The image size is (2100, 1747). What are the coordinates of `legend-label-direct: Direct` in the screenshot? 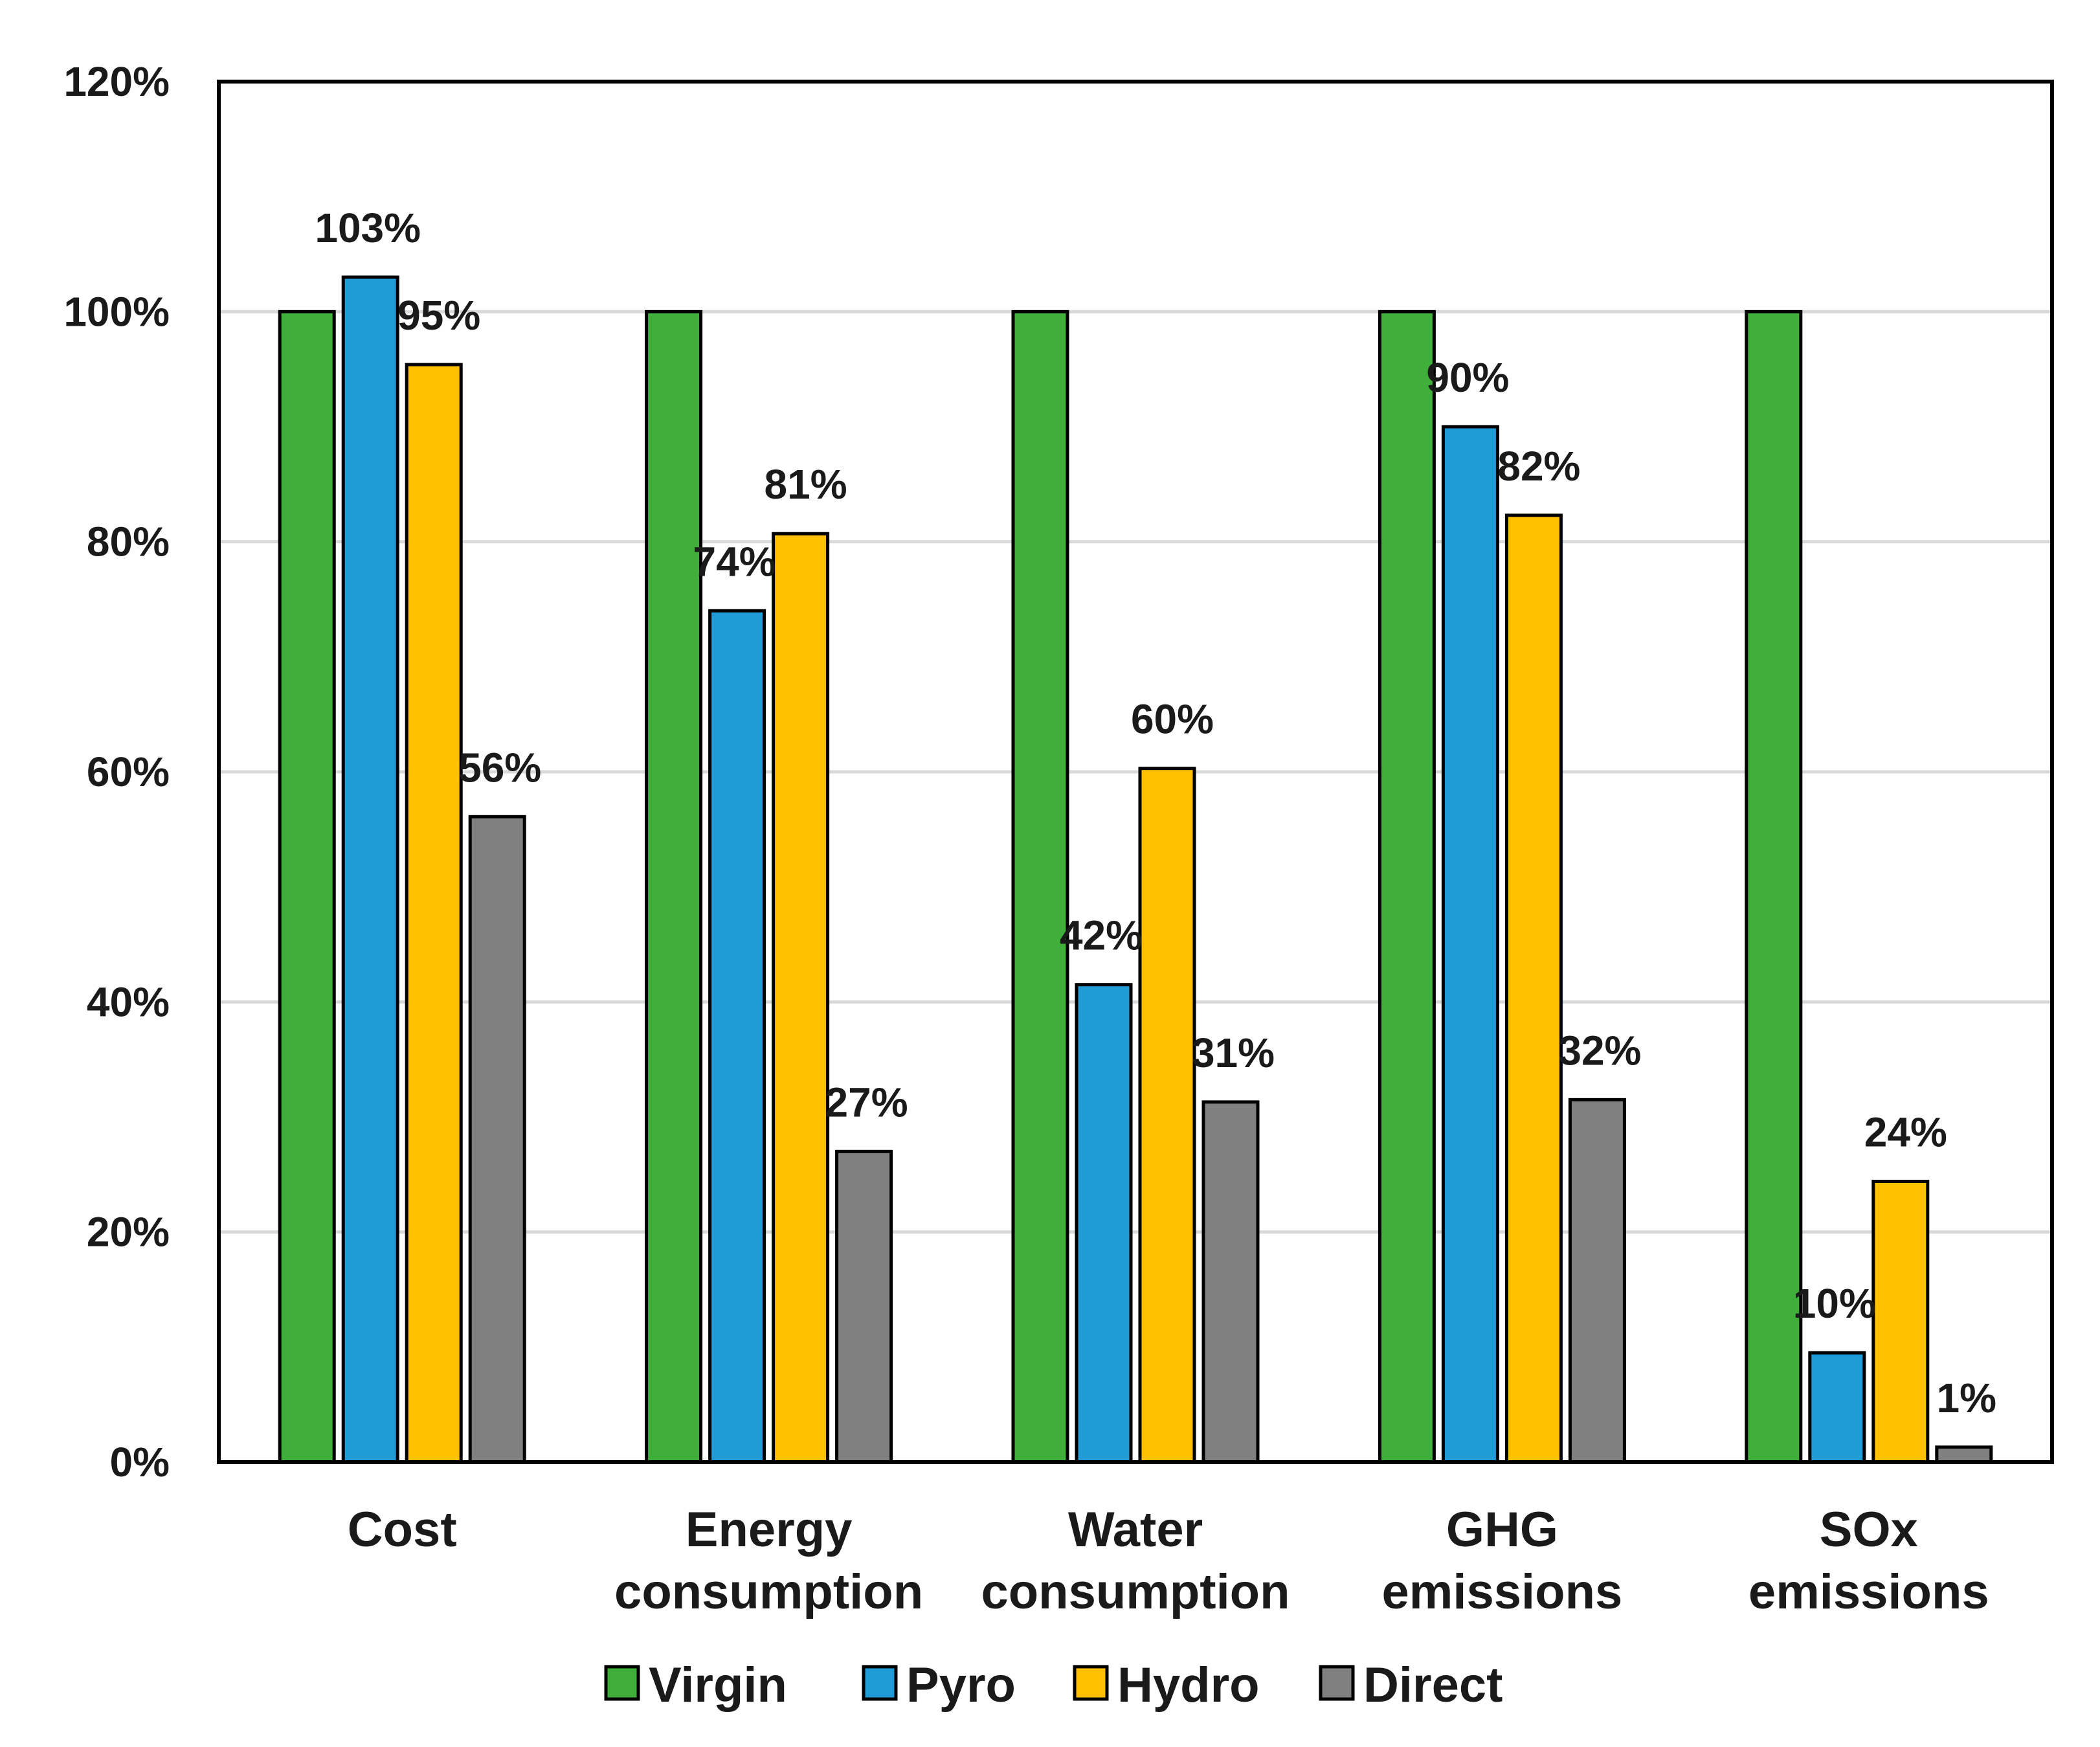 It's located at (1432, 1686).